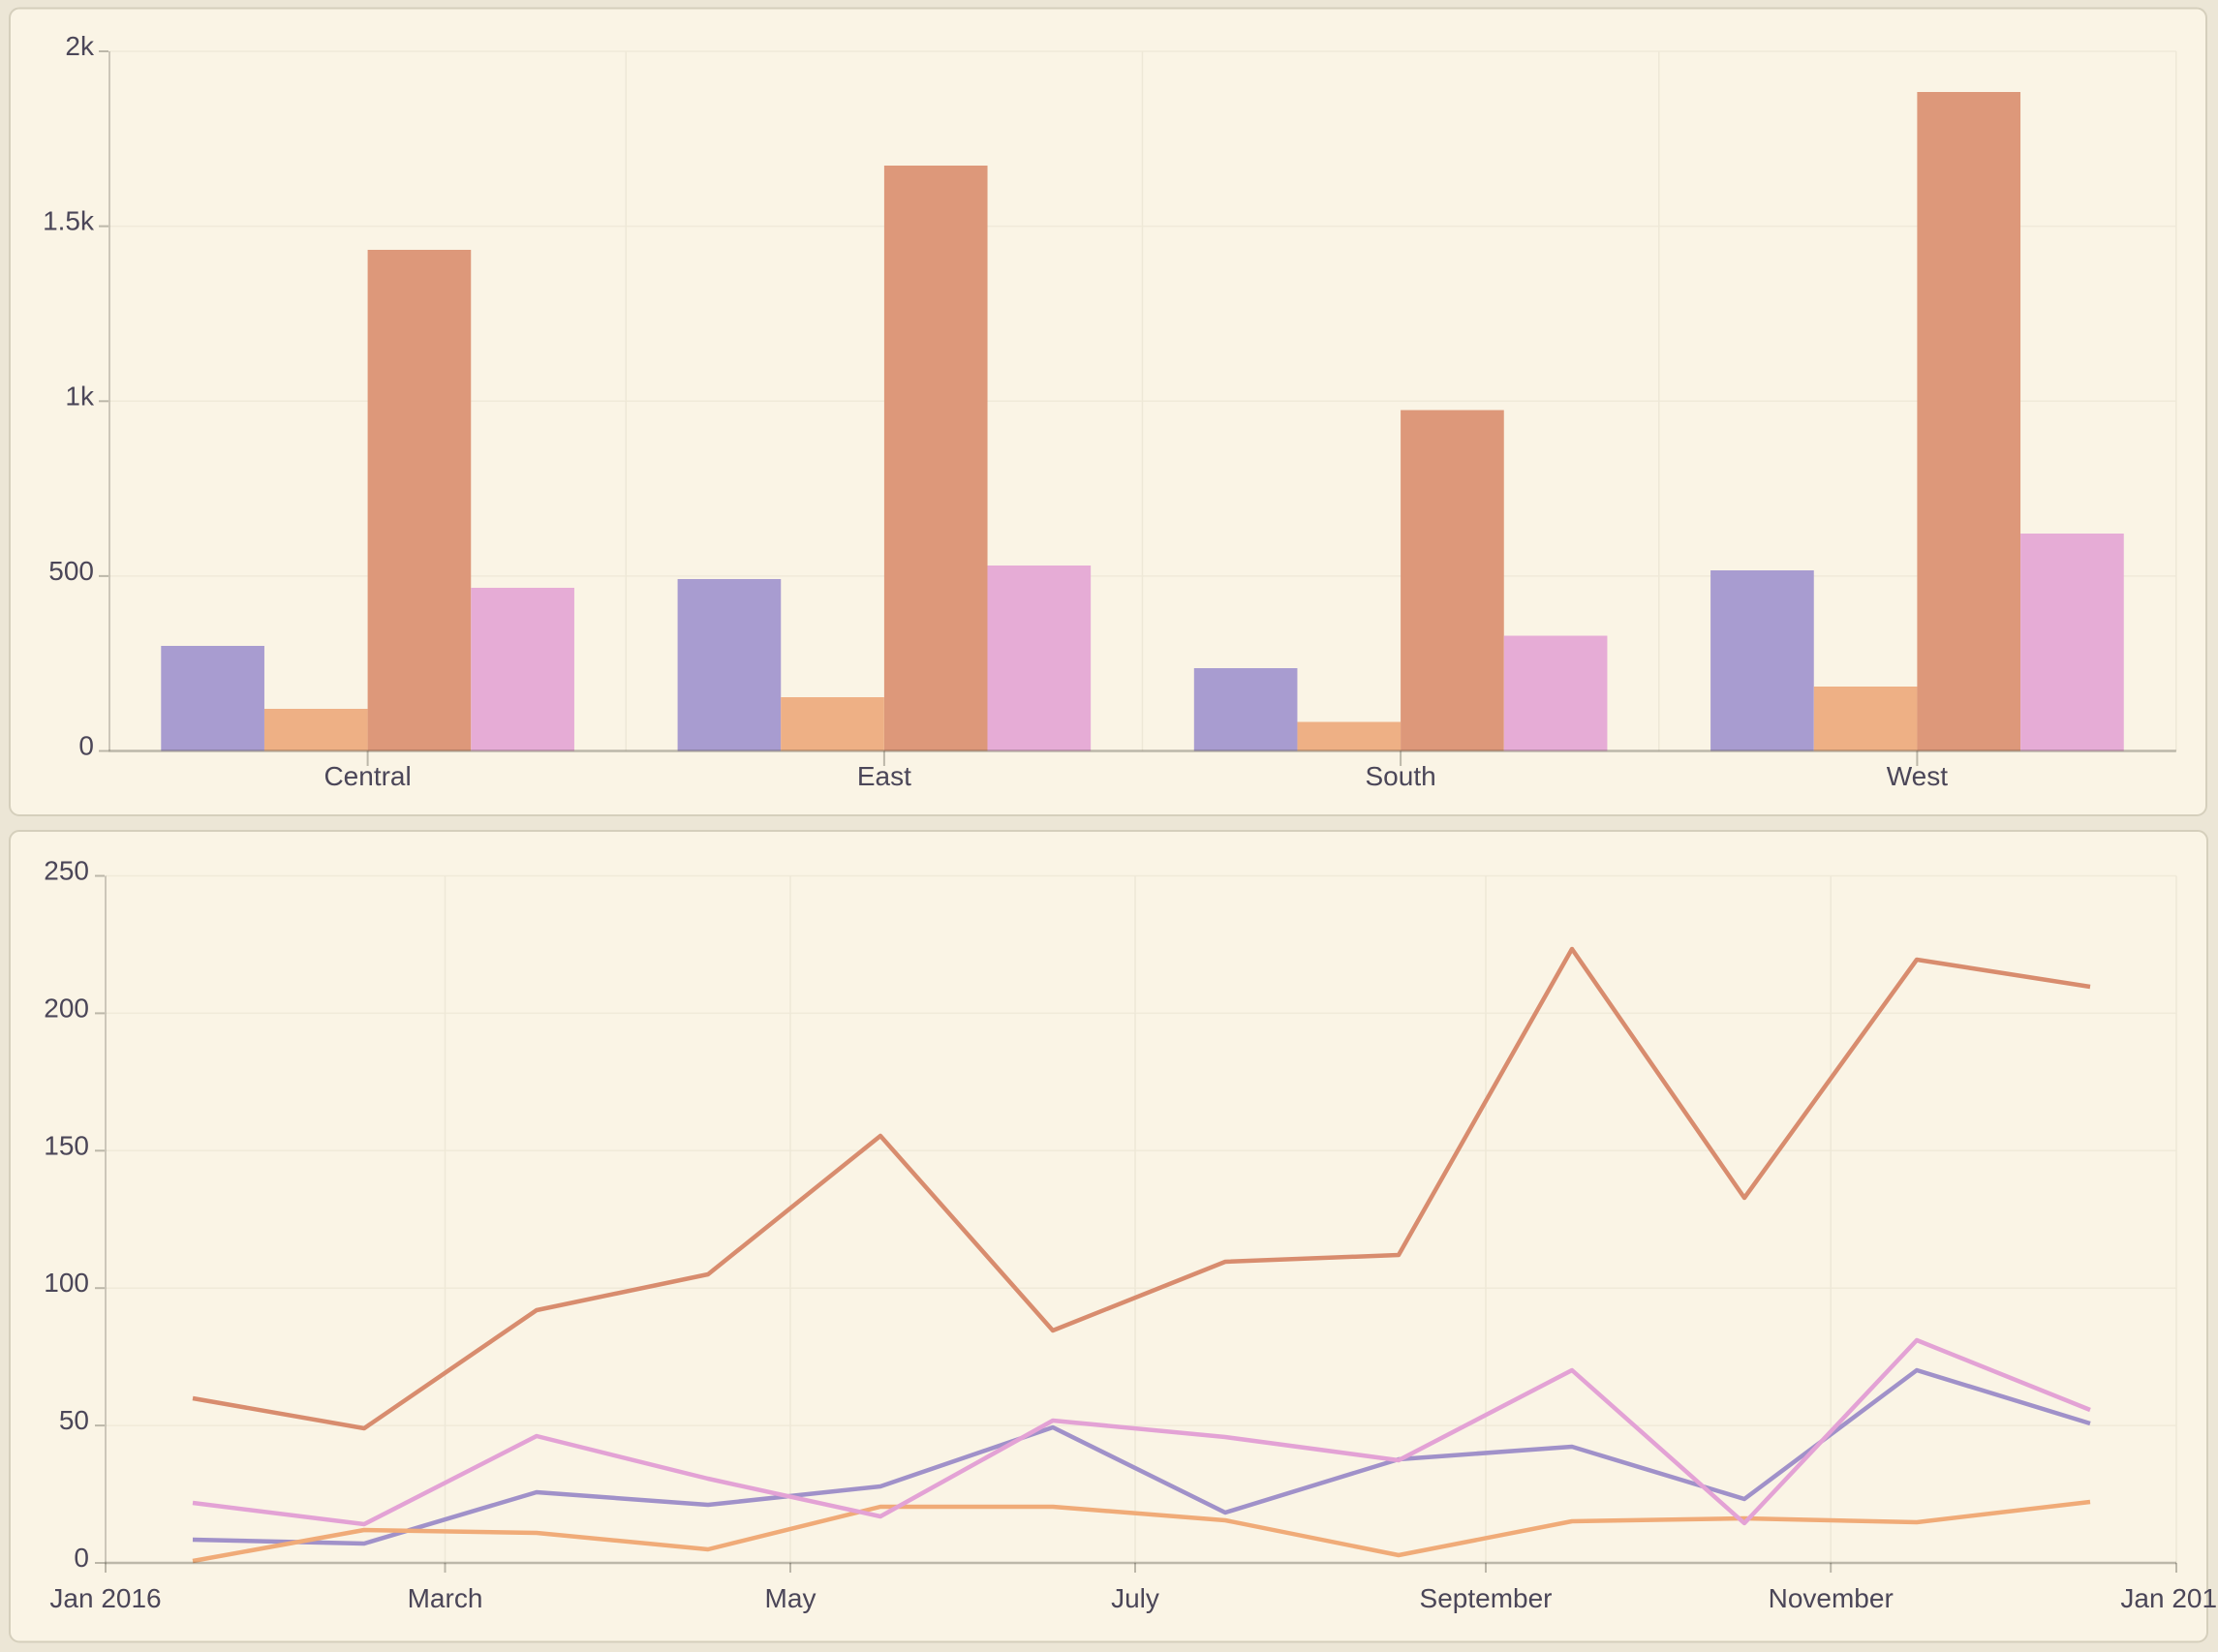 The width and height of the screenshot is (2218, 1652). I want to click on svg-text: South, so click(1401, 776).